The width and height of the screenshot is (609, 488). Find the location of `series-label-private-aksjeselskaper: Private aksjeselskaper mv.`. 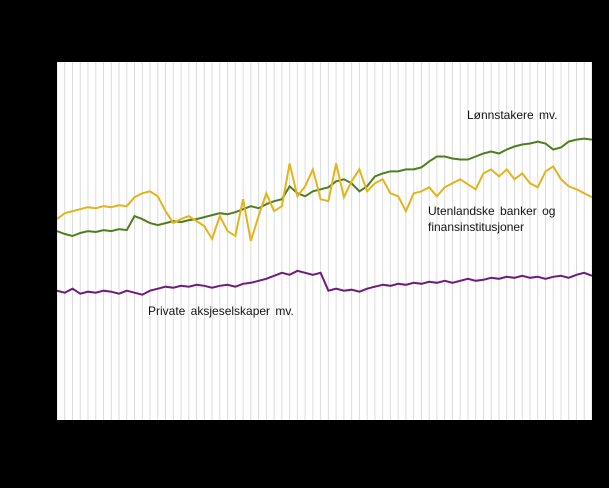

series-label-private-aksjeselskaper: Private aksjeselskaper mv. is located at coordinates (221, 311).